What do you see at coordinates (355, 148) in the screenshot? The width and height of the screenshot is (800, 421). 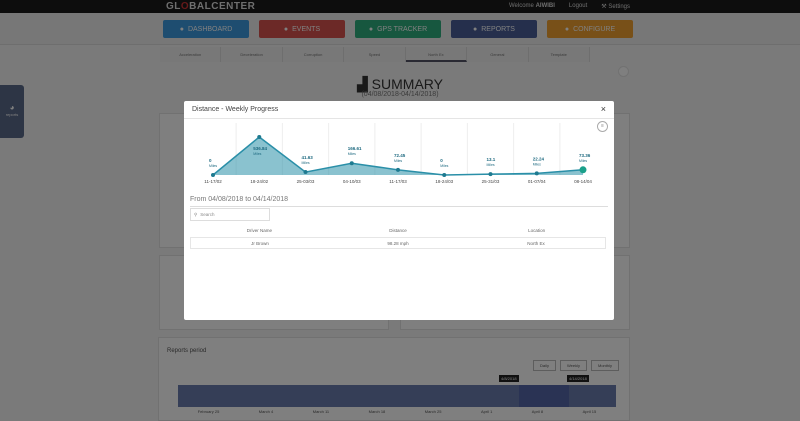 I see `data-label: 166.61` at bounding box center [355, 148].